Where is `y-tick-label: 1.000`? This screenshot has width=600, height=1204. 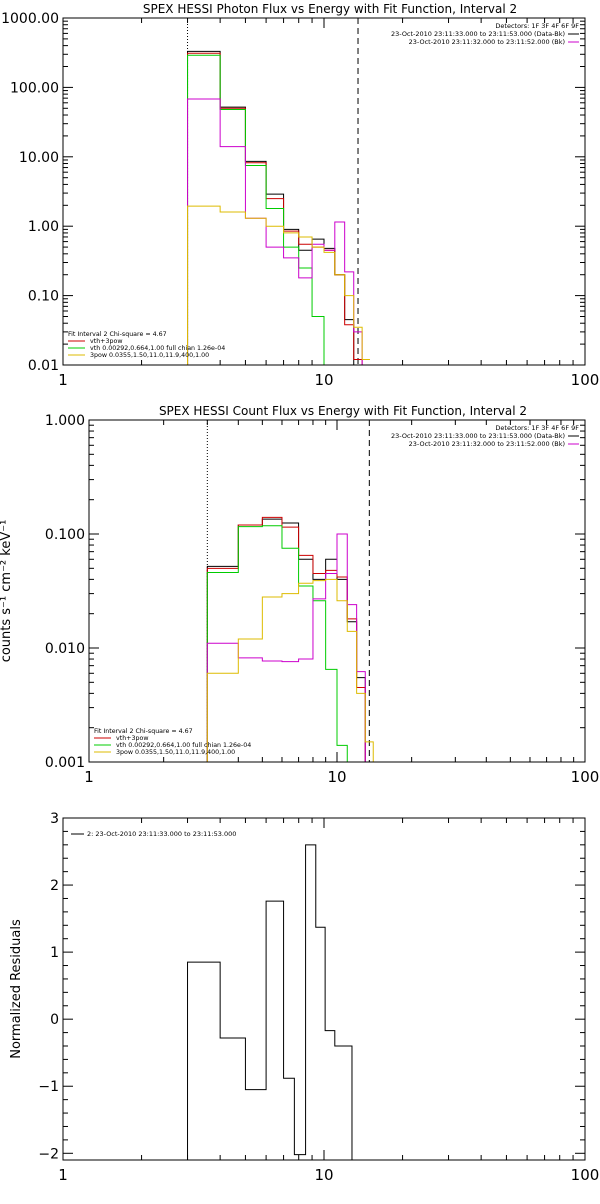
y-tick-label: 1.000 is located at coordinates (65, 421).